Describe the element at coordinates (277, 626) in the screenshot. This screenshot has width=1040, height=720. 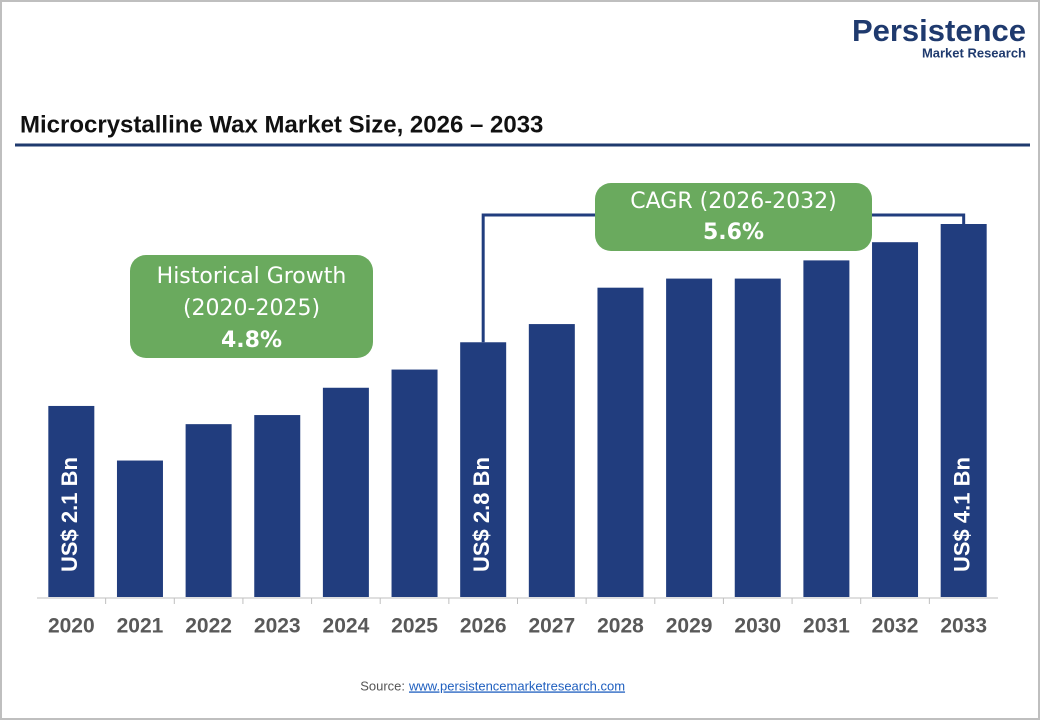
I see `x-tick-label: 2023` at that location.